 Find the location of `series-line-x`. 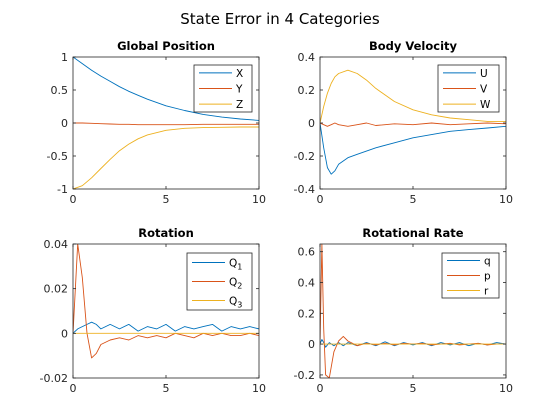

series-line-x is located at coordinates (166, 89).